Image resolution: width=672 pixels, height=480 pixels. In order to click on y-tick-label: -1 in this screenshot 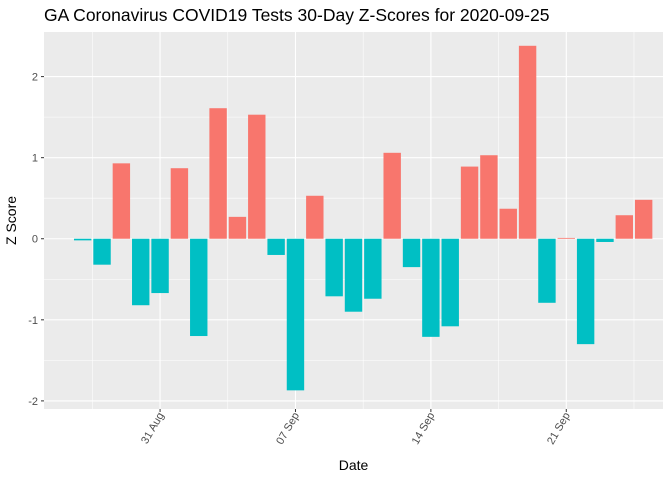, I will do `click(33, 321)`.